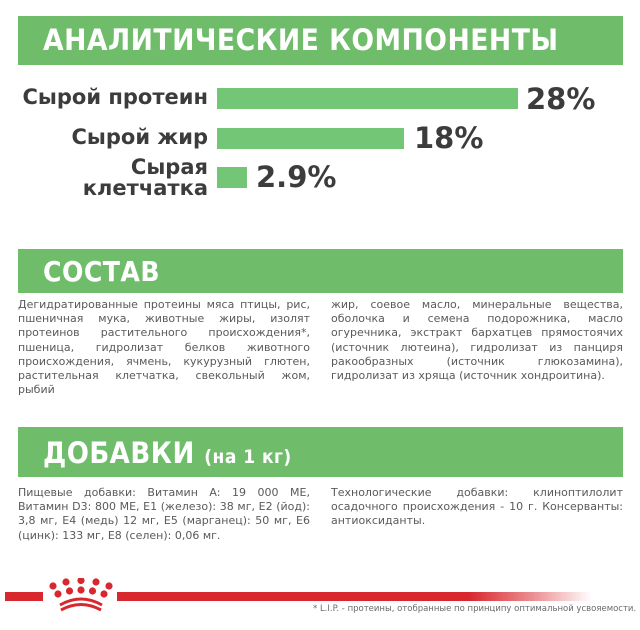 The image size is (640, 630). I want to click on value-crude-fiber: 2.9%, so click(296, 177).